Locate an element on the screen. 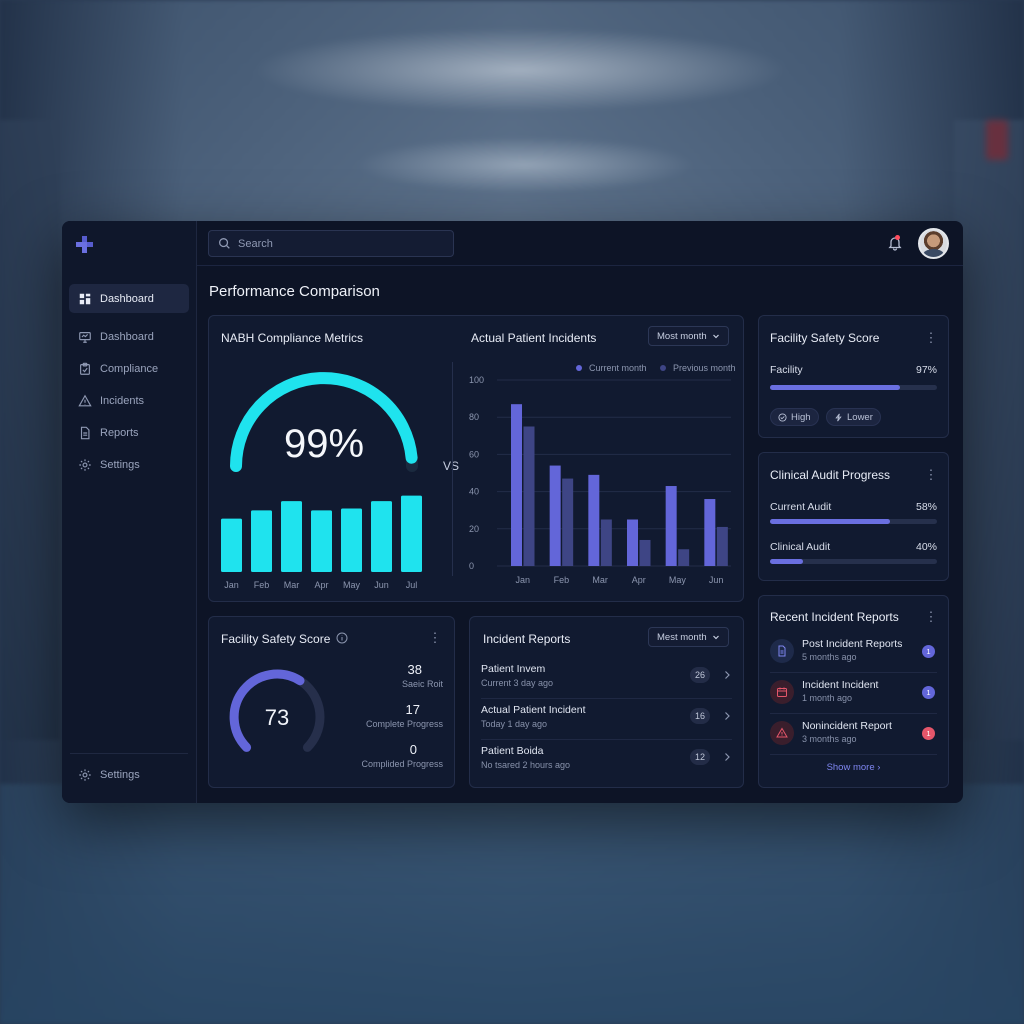 The width and height of the screenshot is (1024, 1024). calendar-icon is located at coordinates (782, 692).